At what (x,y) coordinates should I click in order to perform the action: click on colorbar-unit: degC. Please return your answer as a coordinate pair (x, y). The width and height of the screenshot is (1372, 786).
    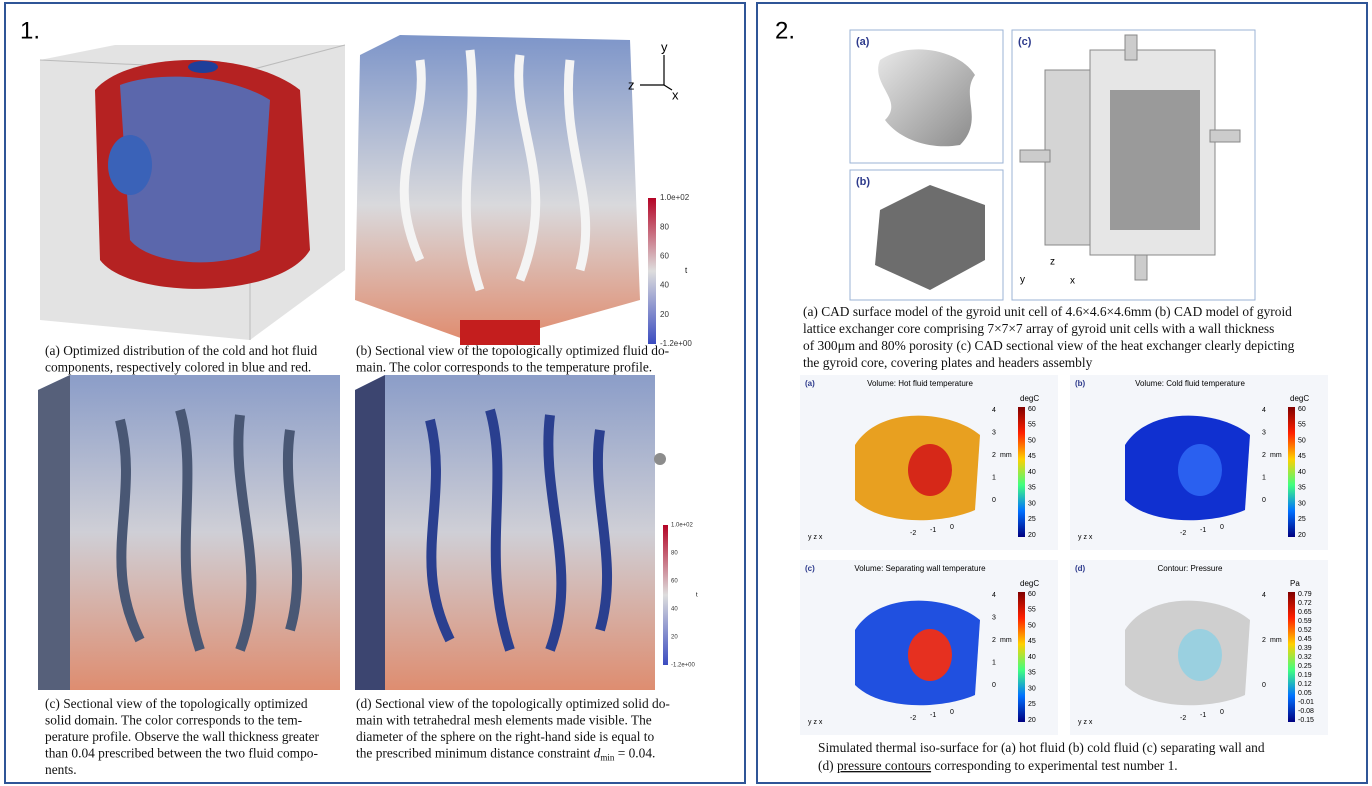
    Looking at the image, I should click on (1029, 398).